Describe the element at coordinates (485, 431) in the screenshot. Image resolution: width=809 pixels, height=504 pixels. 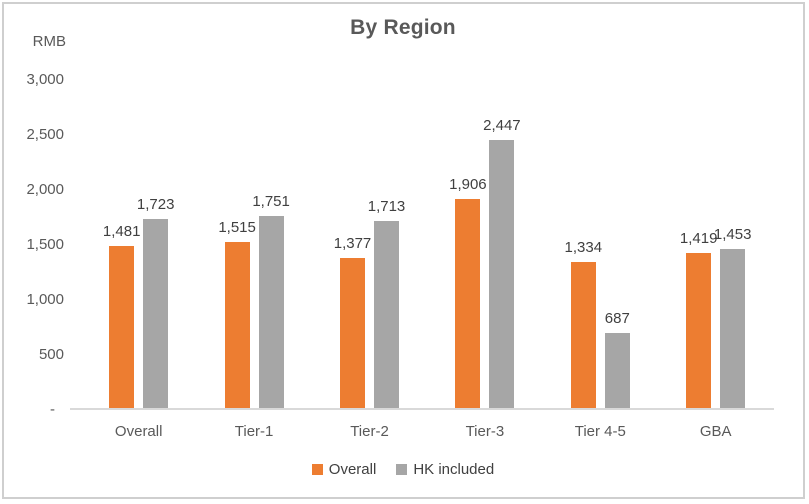
I see `x-category-label: Tier-3` at that location.